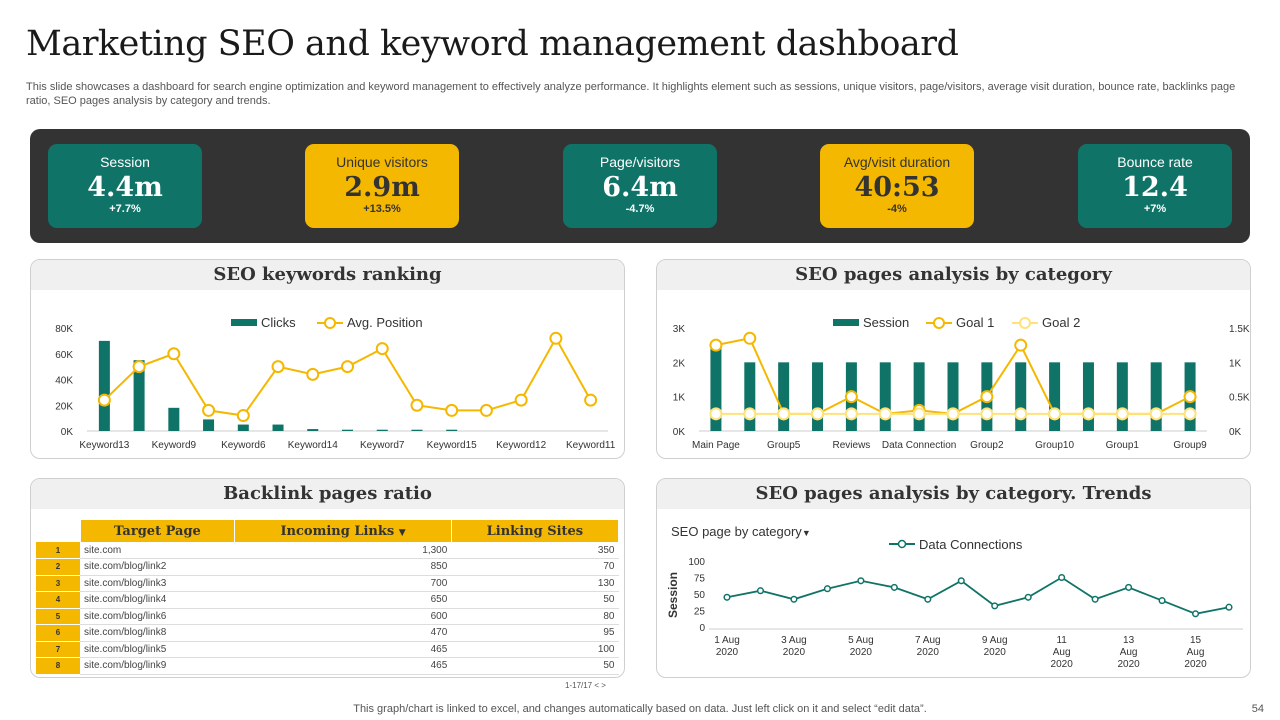 This screenshot has height=720, width=1280. Describe the element at coordinates (1196, 640) in the screenshot. I see `x-tick-label: 15` at that location.